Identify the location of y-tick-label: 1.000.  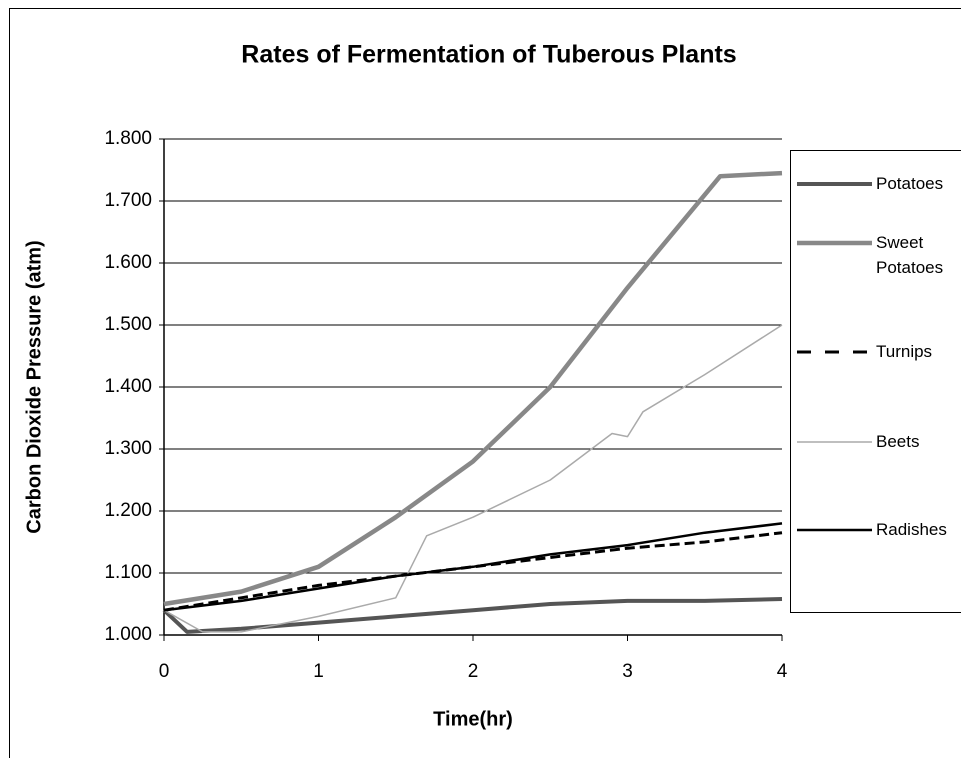
(128, 634).